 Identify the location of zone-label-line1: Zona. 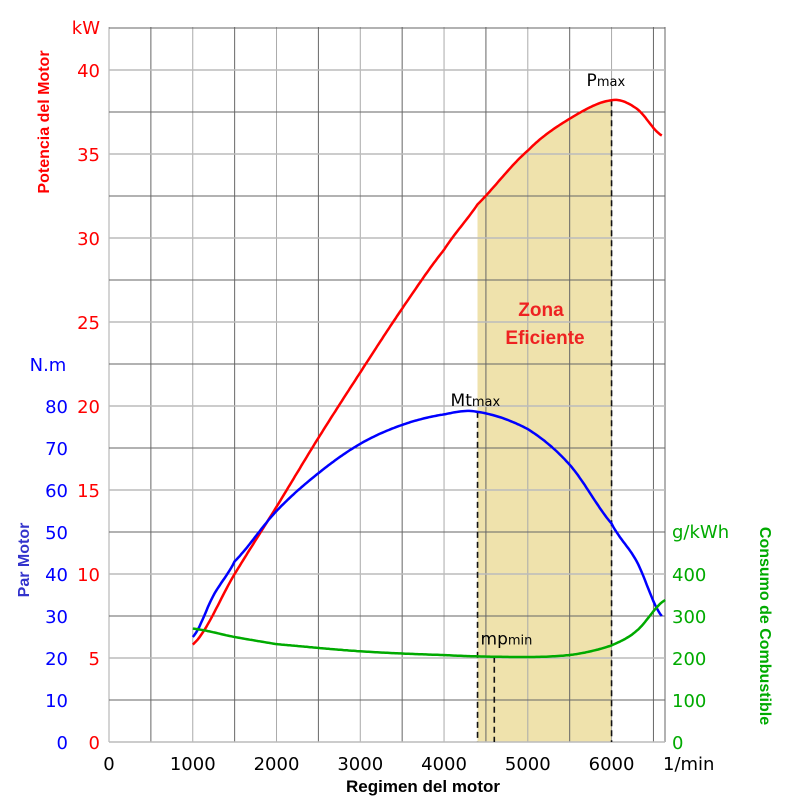
(541, 310).